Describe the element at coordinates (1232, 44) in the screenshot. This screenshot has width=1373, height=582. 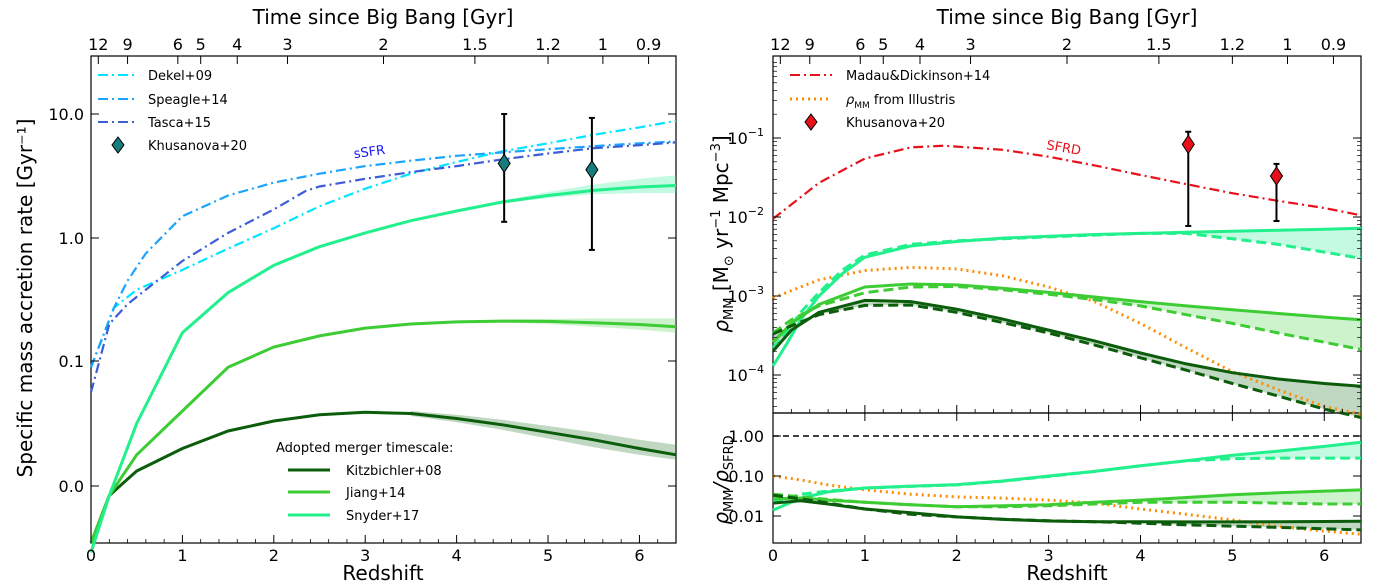
I see `right-toptick-label: 1.2` at that location.